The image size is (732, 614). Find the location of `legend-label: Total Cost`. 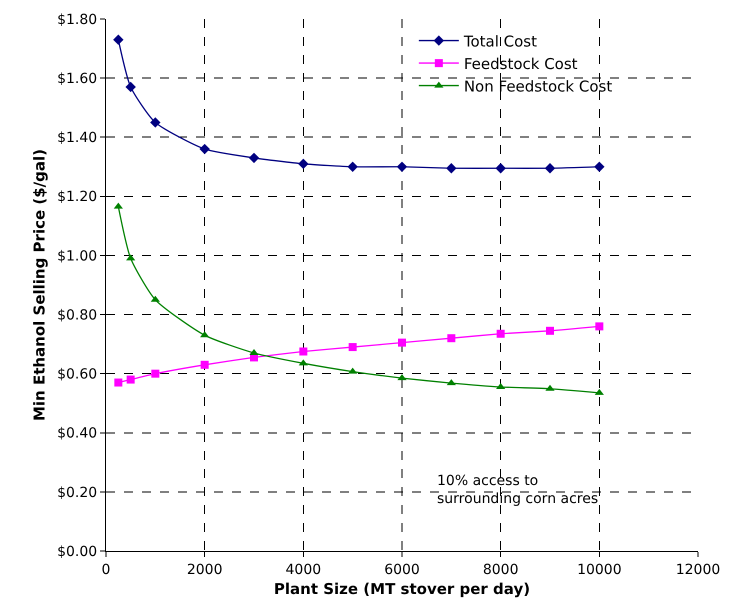

legend-label: Total Cost is located at coordinates (500, 41).